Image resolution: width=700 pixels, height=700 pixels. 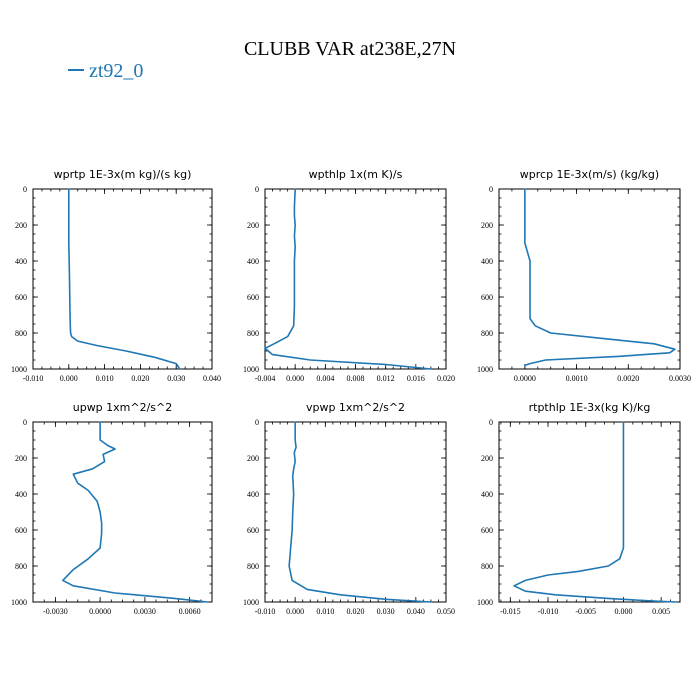 What do you see at coordinates (386, 378) in the screenshot?
I see `x-tick-label: 0.012` at bounding box center [386, 378].